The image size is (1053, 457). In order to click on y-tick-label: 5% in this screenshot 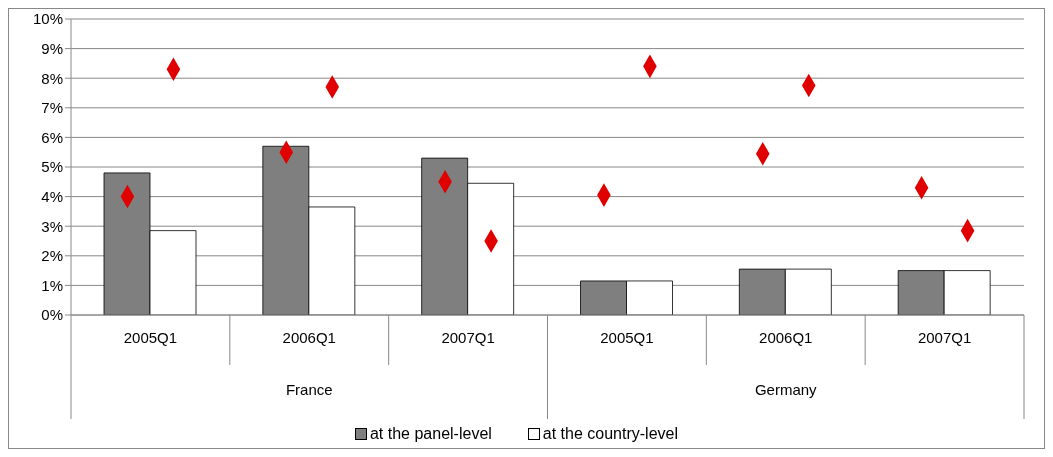, I will do `click(52, 167)`.